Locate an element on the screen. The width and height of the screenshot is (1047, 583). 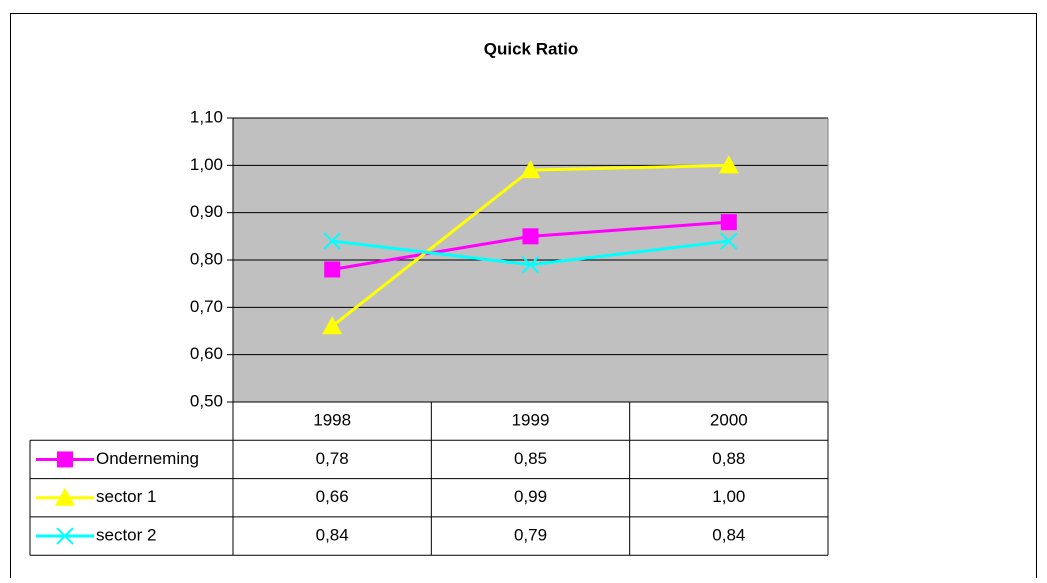
x-tick-label: 1998 is located at coordinates (332, 420).